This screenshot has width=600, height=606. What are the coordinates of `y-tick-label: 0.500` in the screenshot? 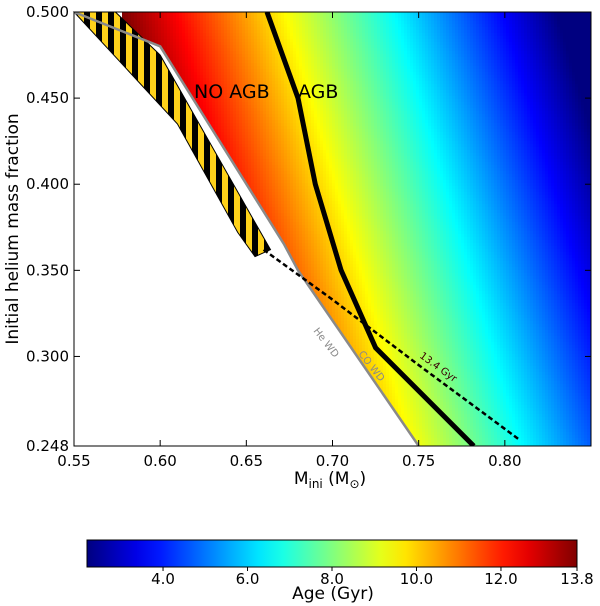 It's located at (47, 12).